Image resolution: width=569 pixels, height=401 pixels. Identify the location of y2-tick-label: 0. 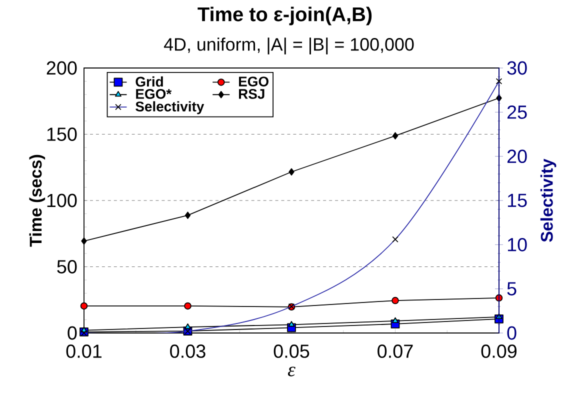
(511, 333).